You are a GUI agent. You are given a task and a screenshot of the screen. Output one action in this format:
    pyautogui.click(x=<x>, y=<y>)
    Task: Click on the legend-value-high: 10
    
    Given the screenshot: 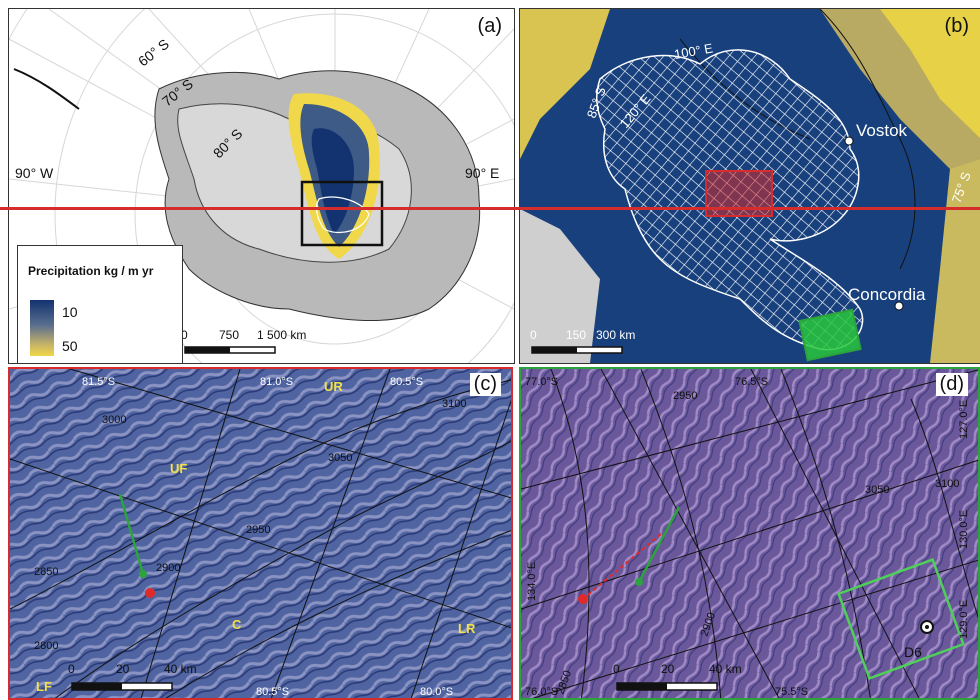 What is the action you would take?
    pyautogui.click(x=70, y=312)
    